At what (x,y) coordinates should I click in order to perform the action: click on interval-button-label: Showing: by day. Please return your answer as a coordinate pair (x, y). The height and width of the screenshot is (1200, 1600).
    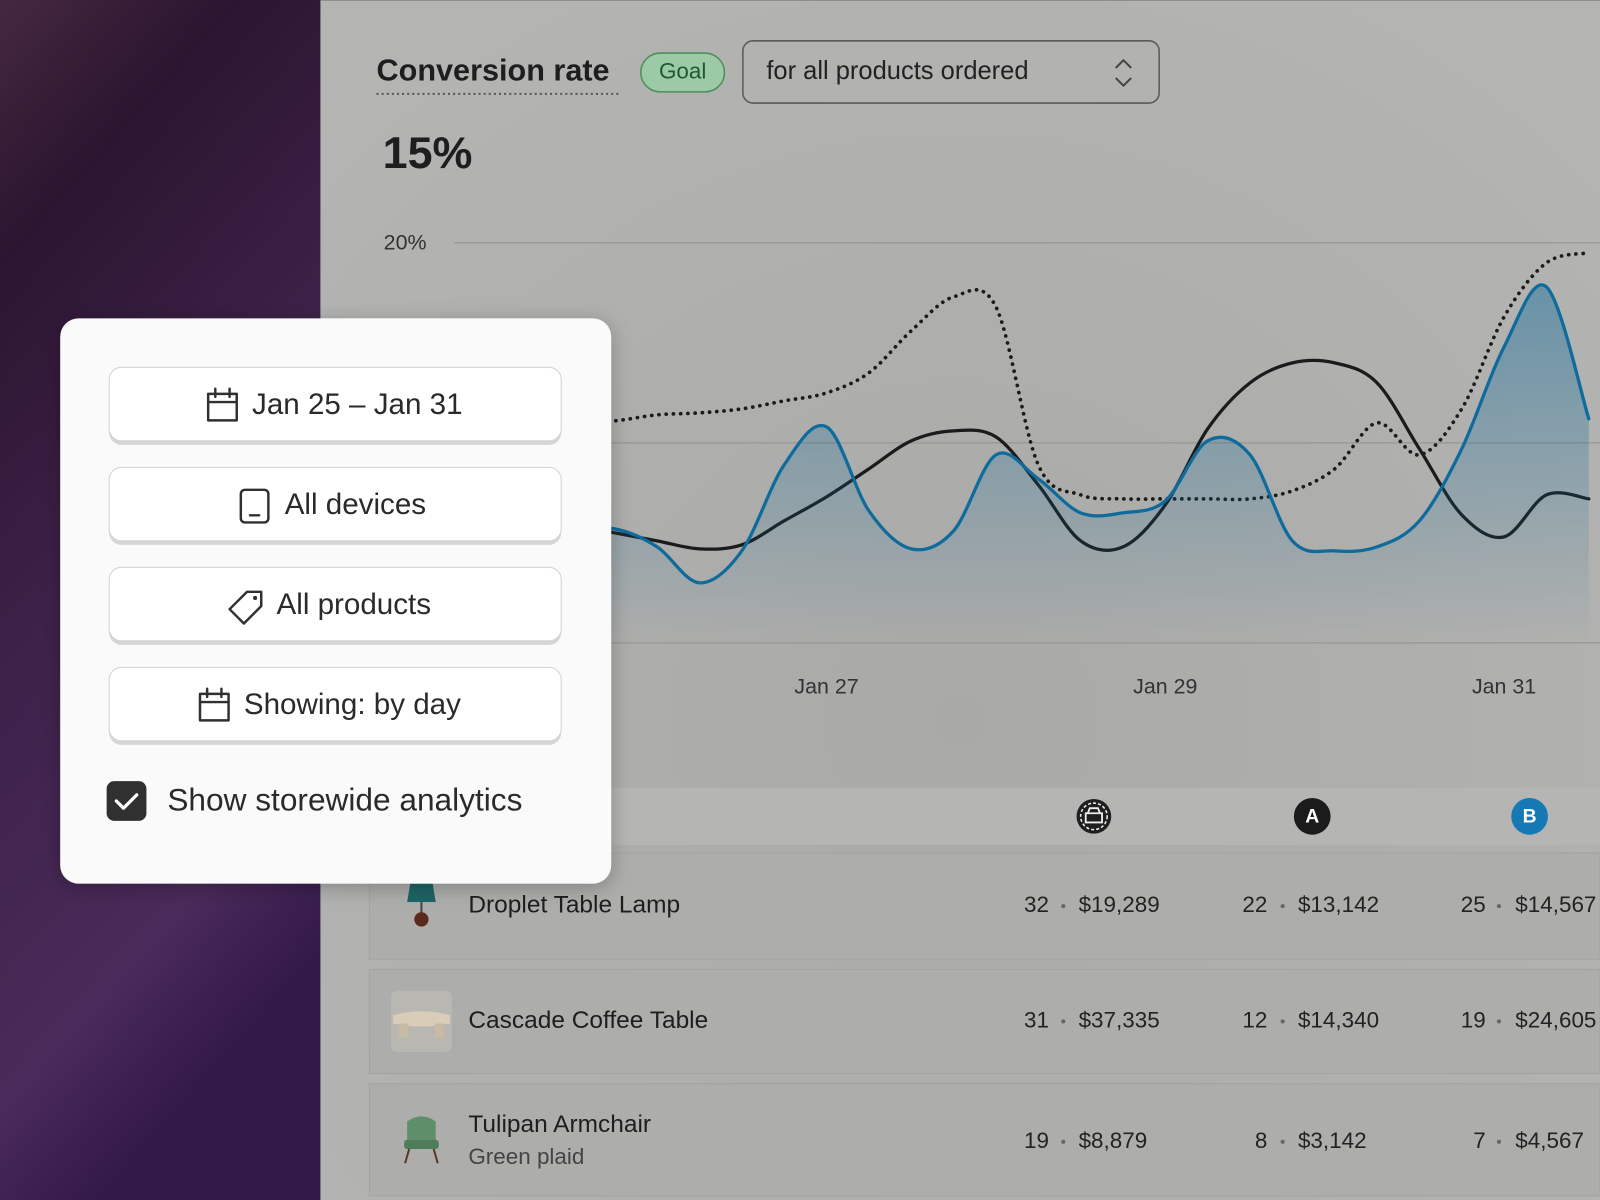
    Looking at the image, I should click on (352, 704).